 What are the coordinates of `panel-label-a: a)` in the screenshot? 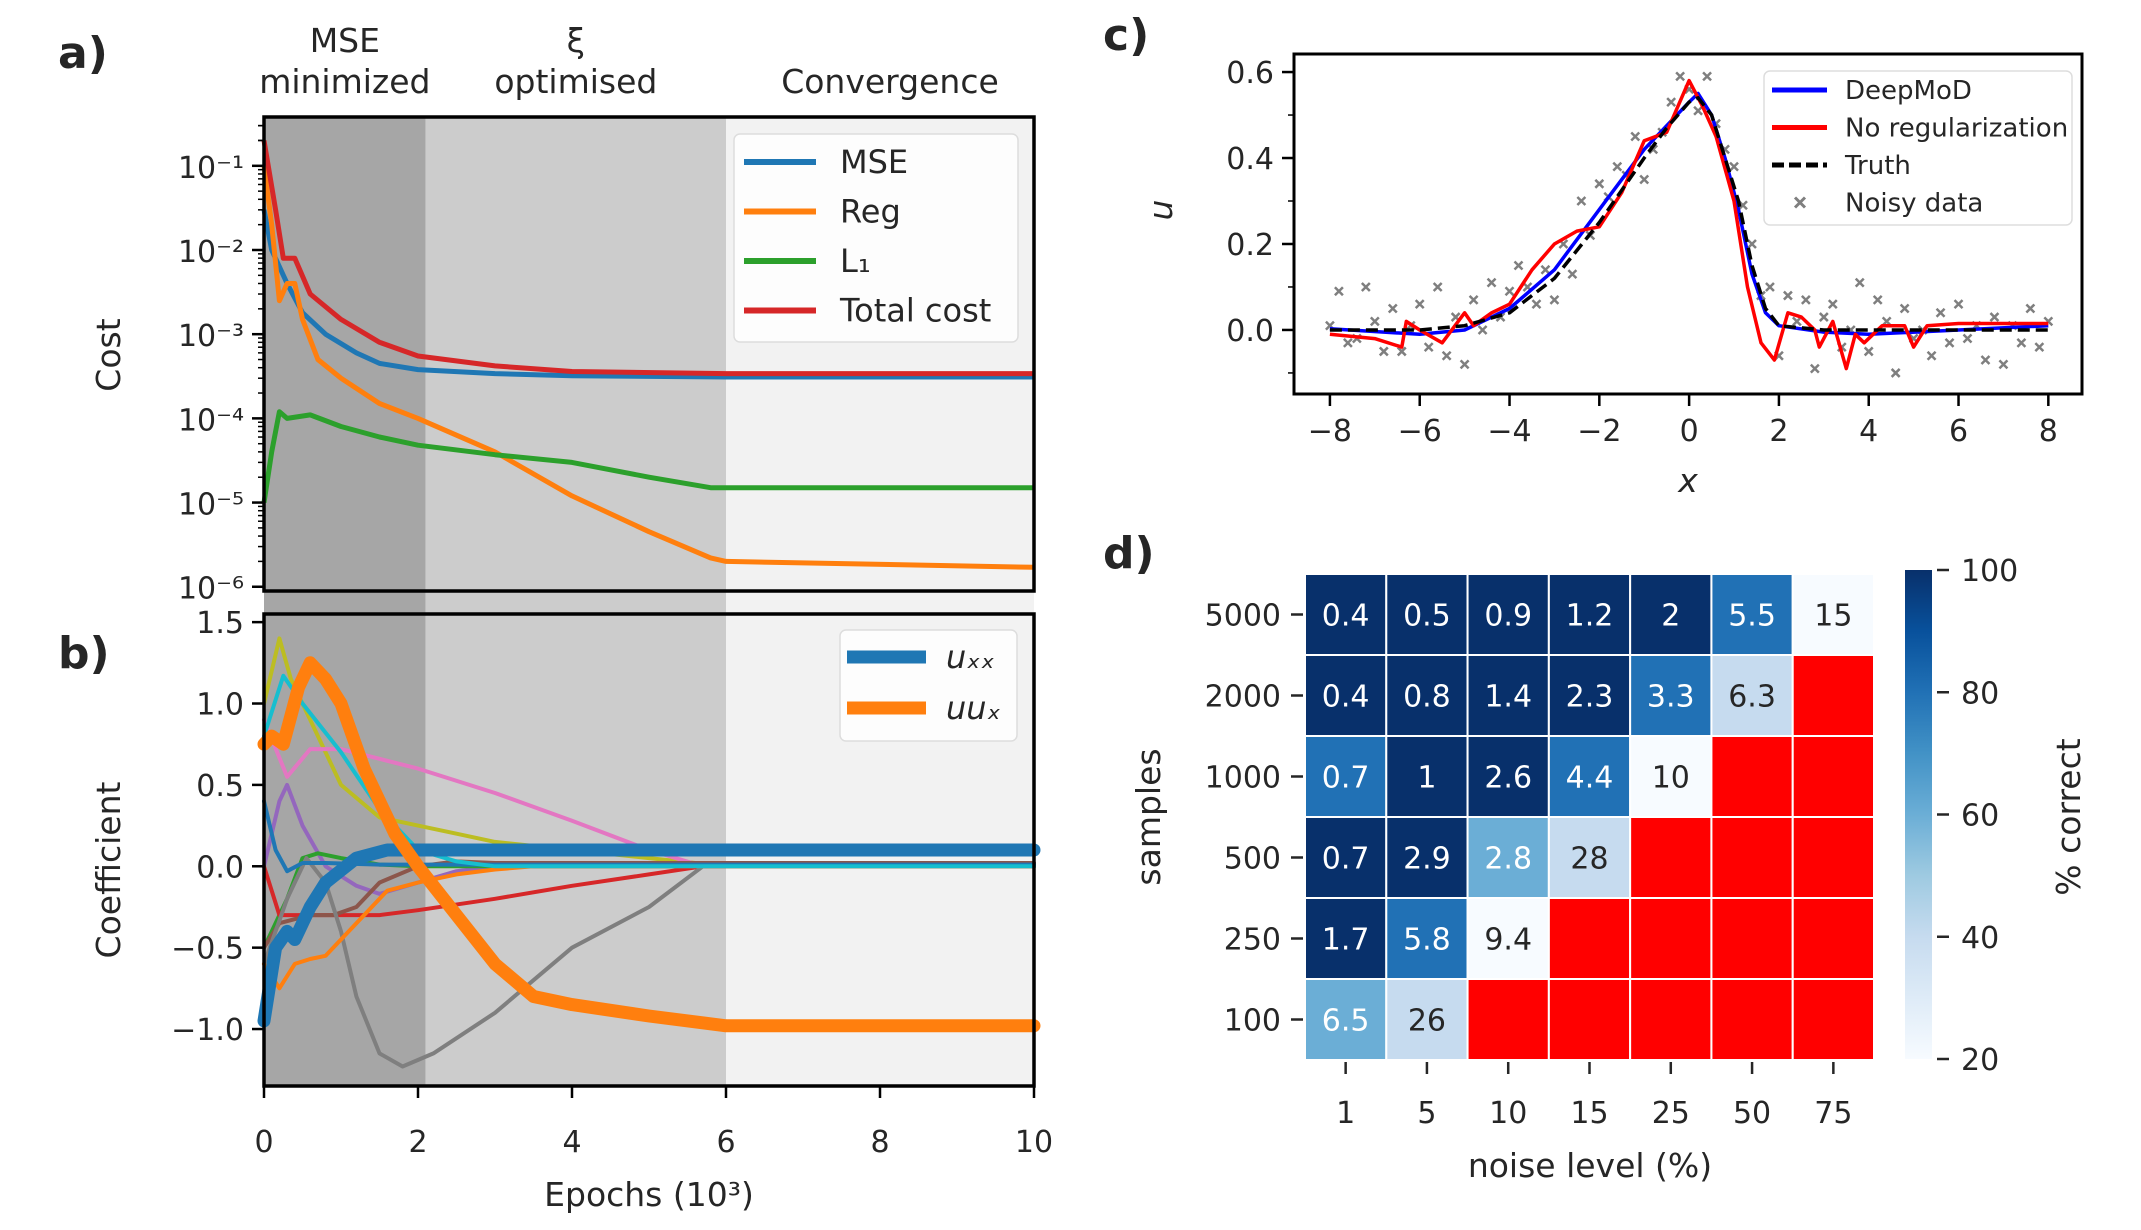 It's located at (83, 53).